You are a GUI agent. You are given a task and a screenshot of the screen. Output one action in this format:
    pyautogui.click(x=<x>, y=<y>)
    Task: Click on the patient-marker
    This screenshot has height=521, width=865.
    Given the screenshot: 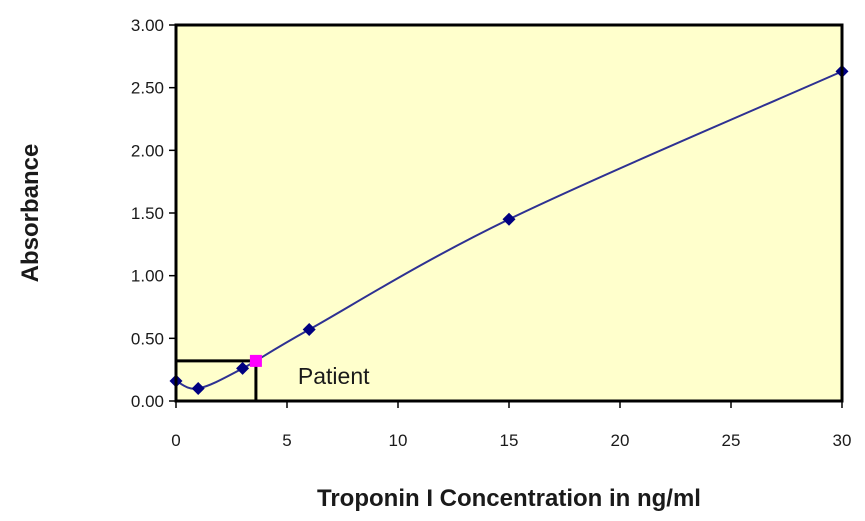 What is the action you would take?
    pyautogui.click(x=255, y=360)
    